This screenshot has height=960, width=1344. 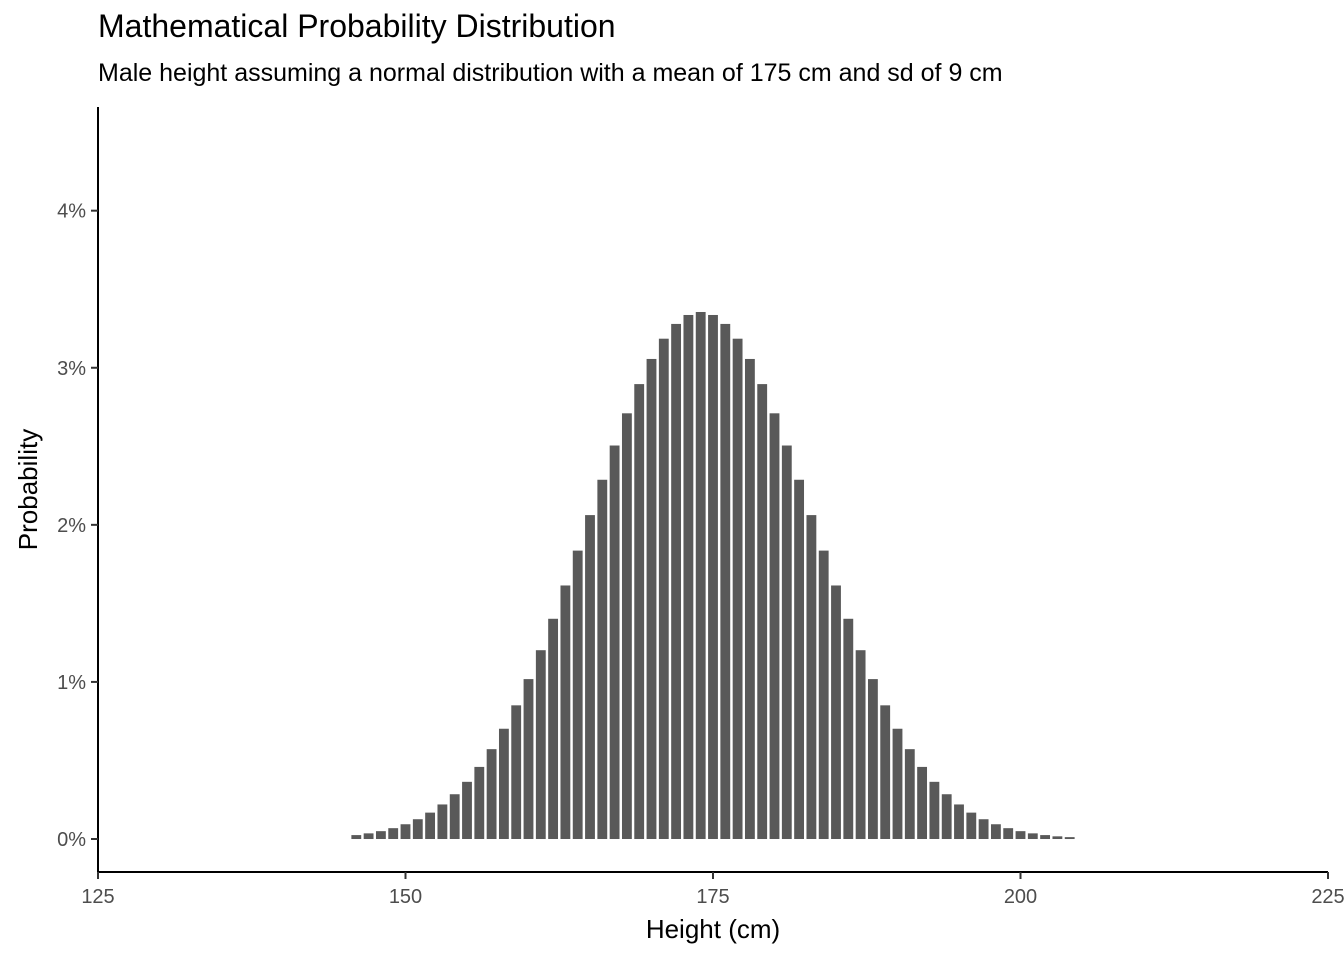 What do you see at coordinates (713, 929) in the screenshot?
I see `x-axis-label: Height (cm)` at bounding box center [713, 929].